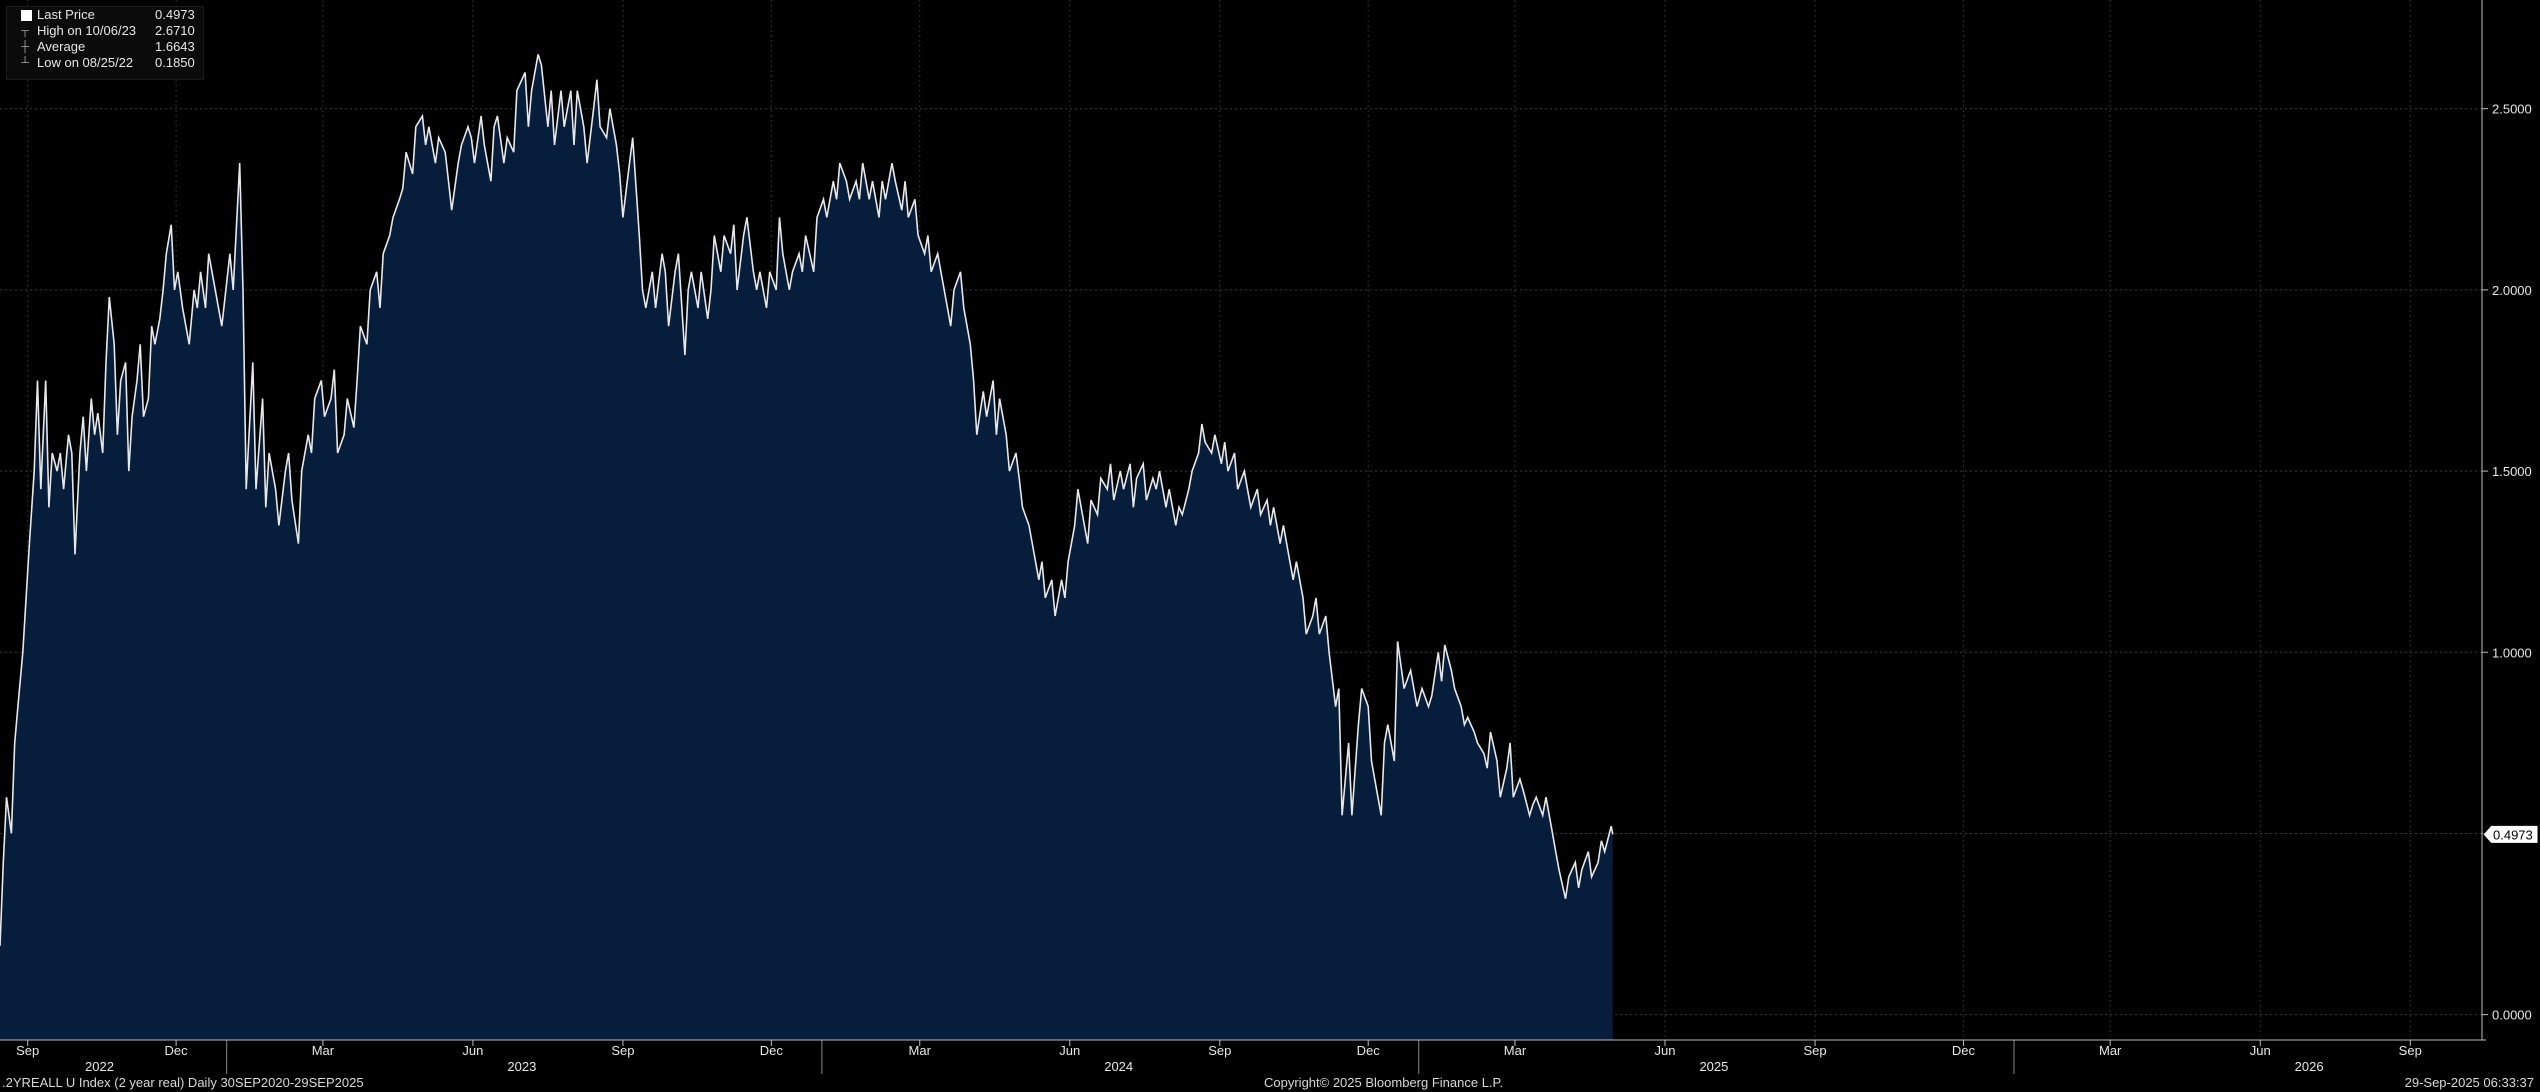 This screenshot has height=1092, width=2540. I want to click on year-dividers, so click(1120, 1057).